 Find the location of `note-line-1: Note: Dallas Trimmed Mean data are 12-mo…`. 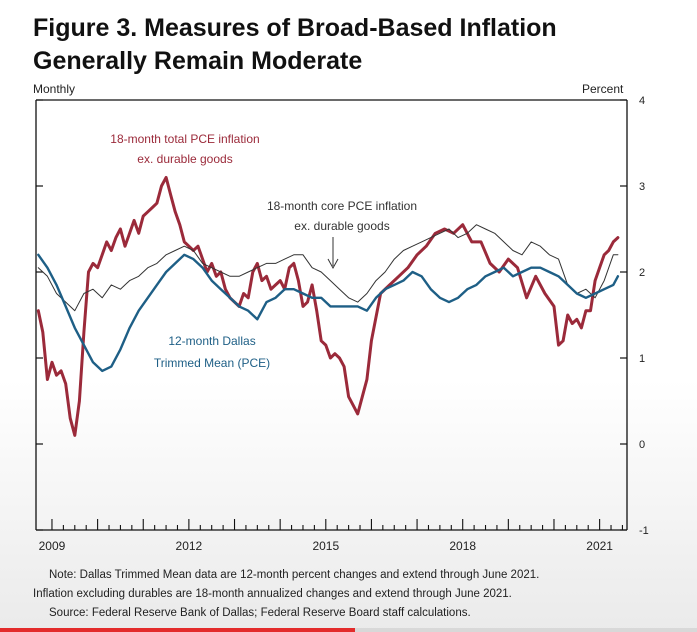

note-line-1: Note: Dallas Trimmed Mean data are 12-mo… is located at coordinates (294, 575).